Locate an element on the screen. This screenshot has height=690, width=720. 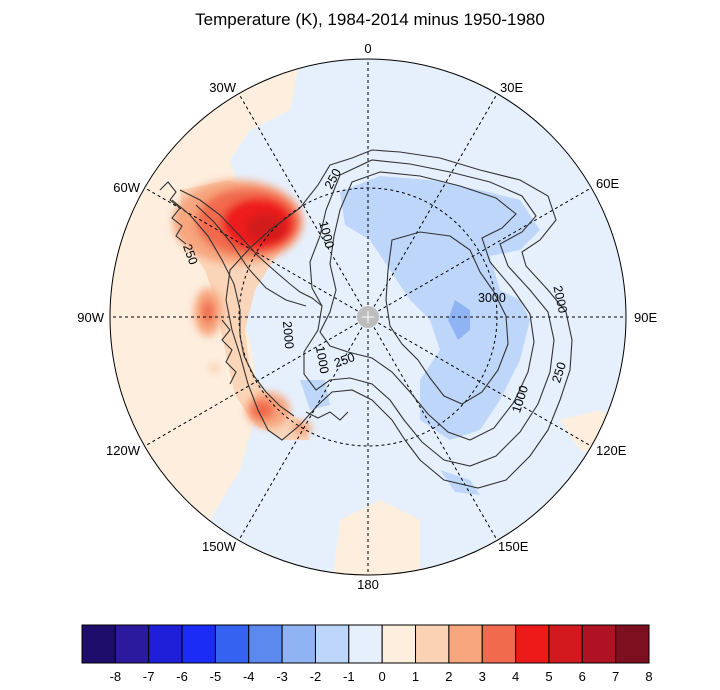
colorbar-tick-label: 0 is located at coordinates (382, 676).